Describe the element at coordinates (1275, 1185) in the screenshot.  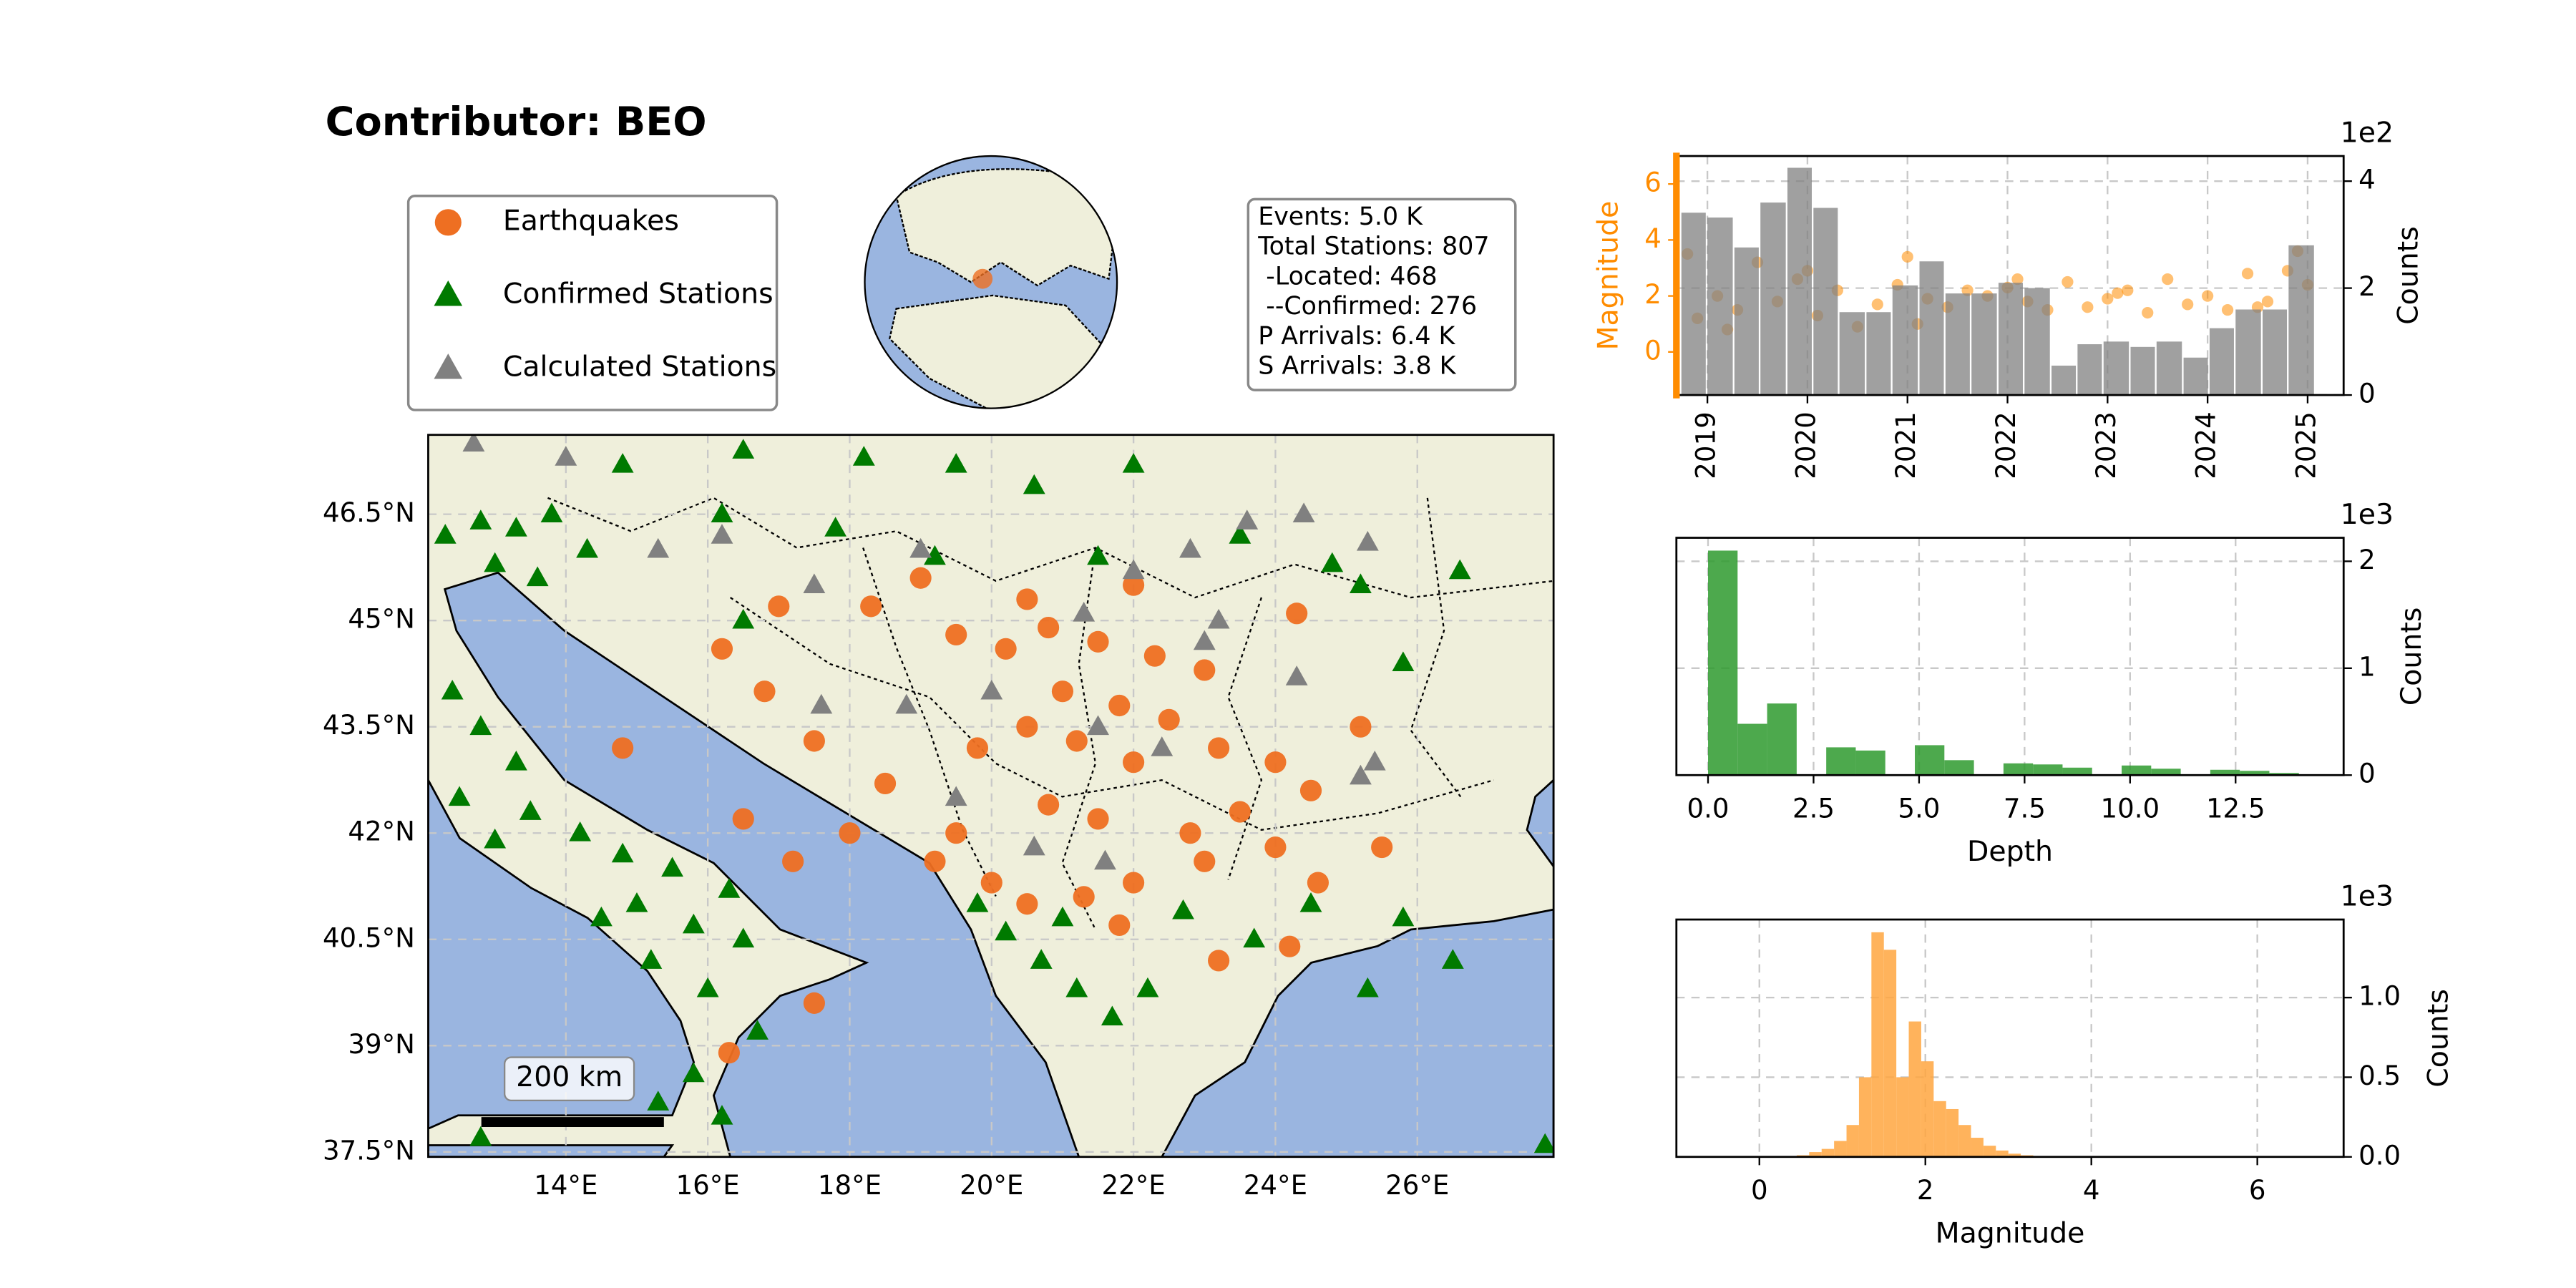
I see `x-tick-label: 24°E` at that location.